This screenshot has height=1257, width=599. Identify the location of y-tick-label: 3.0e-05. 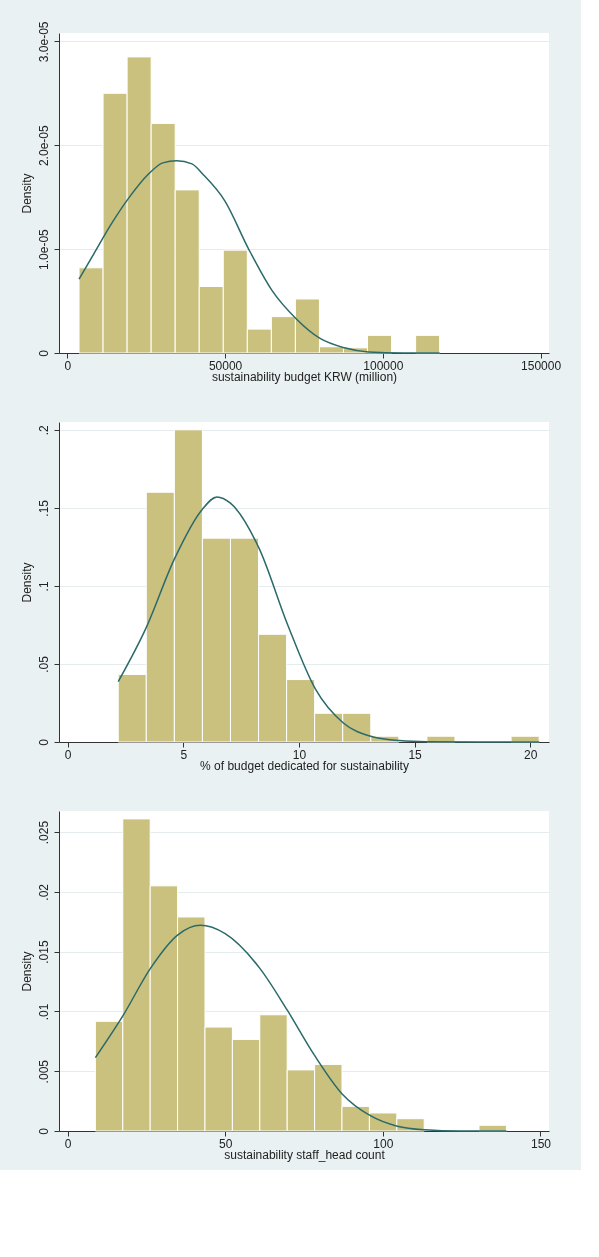
(43, 42).